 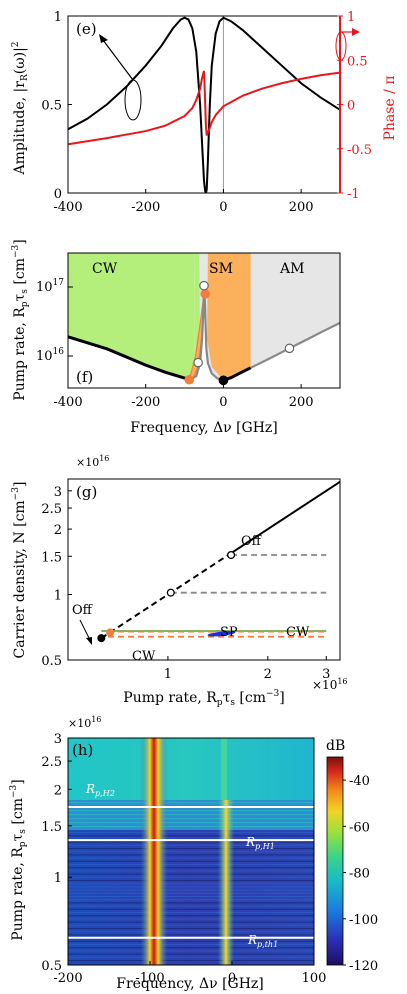 I want to click on heatmap-ridge-top, so click(x=224, y=769).